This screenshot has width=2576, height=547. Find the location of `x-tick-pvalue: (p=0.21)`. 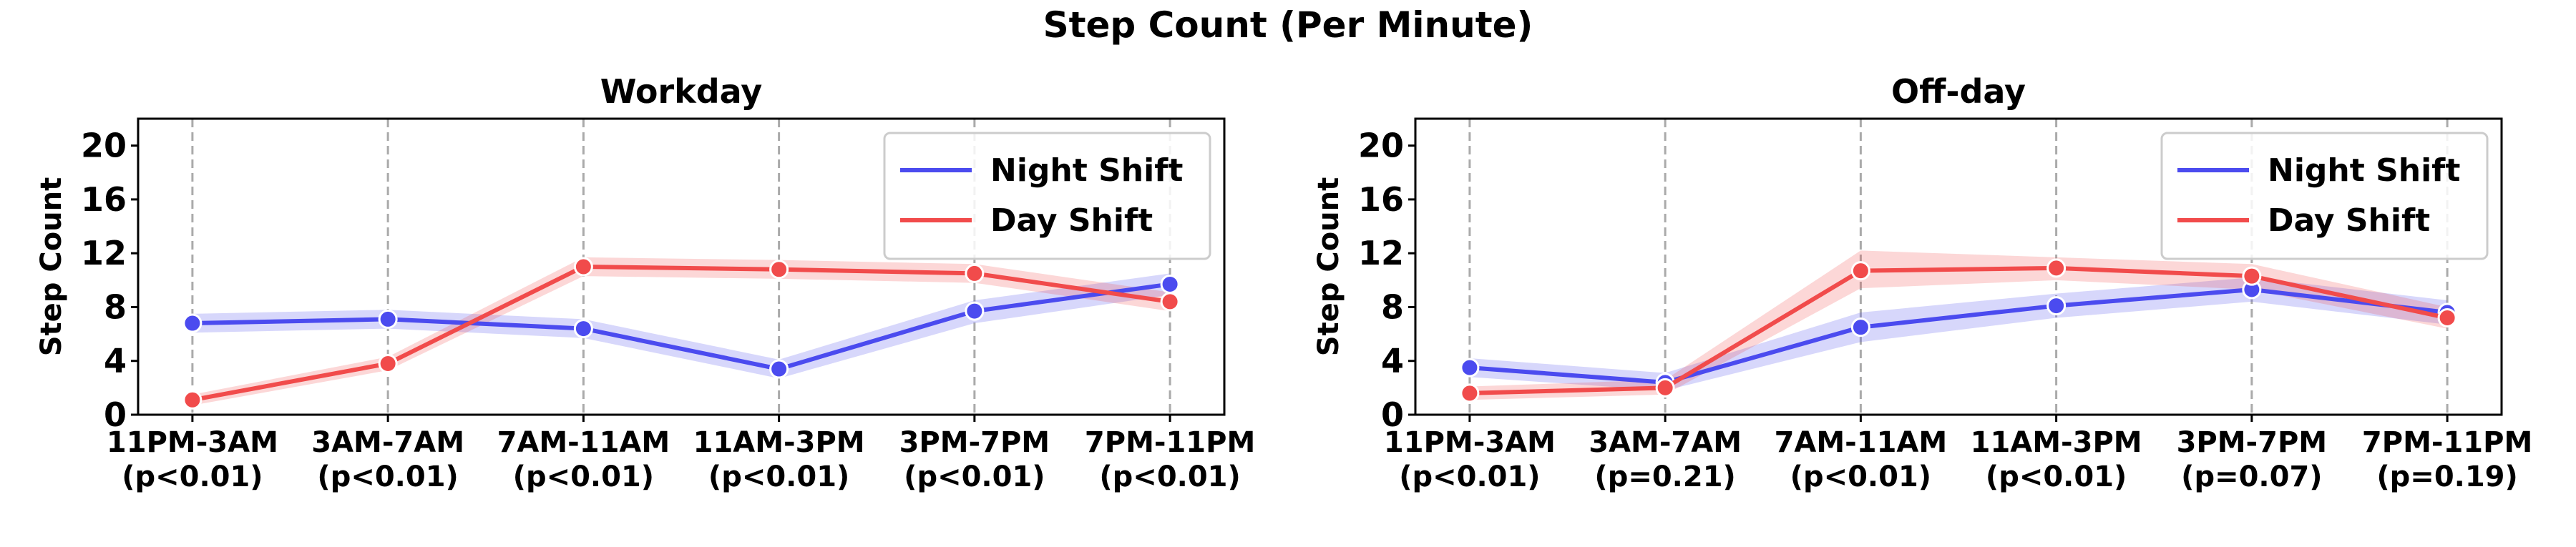

x-tick-pvalue: (p=0.21) is located at coordinates (1664, 476).